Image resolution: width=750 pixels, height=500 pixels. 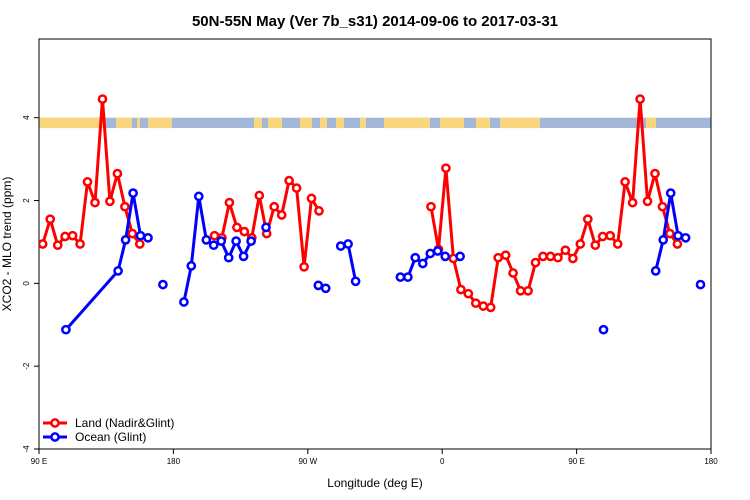 I want to click on x-axis: 90 E 180 90 W 0 90 E 180, so click(x=374, y=457).